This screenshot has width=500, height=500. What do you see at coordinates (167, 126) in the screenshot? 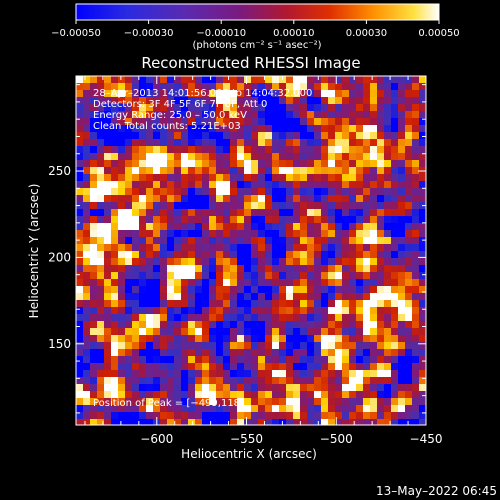
I see `annotation-counts: Clean Total counts: 5.21E+03` at bounding box center [167, 126].